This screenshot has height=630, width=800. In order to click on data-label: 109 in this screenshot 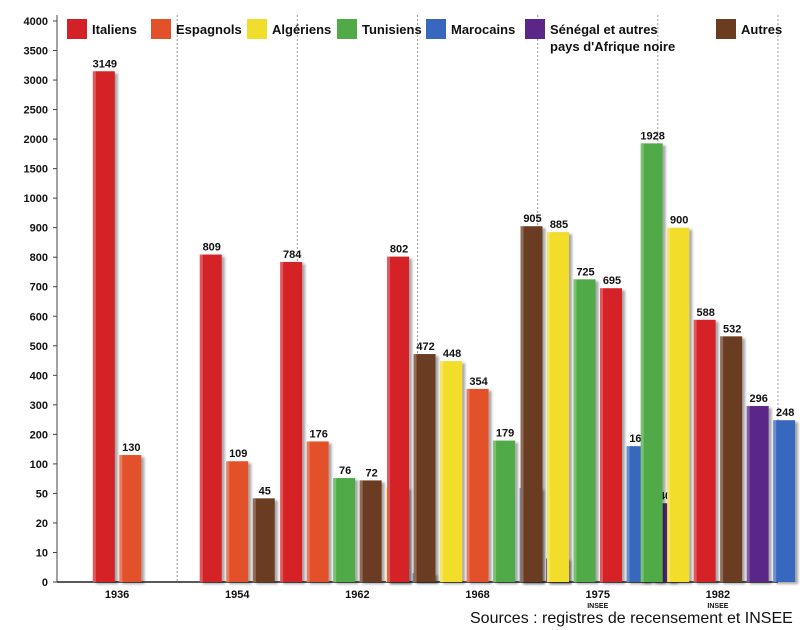, I will do `click(238, 454)`.